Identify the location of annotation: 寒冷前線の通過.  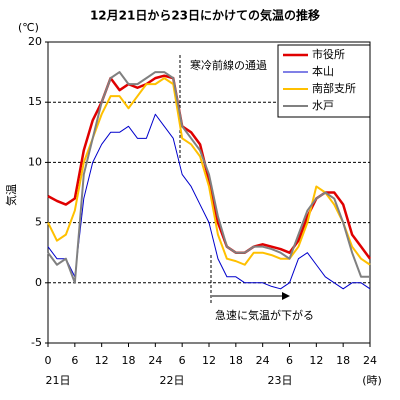
(228, 65).